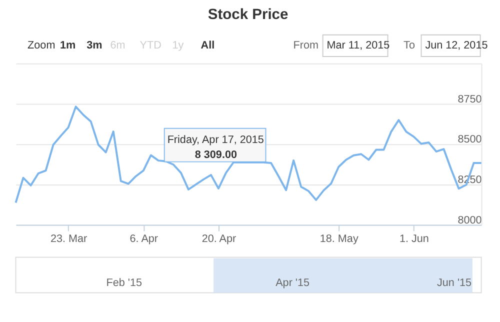 The height and width of the screenshot is (322, 500). I want to click on text: 1m, so click(68, 46).